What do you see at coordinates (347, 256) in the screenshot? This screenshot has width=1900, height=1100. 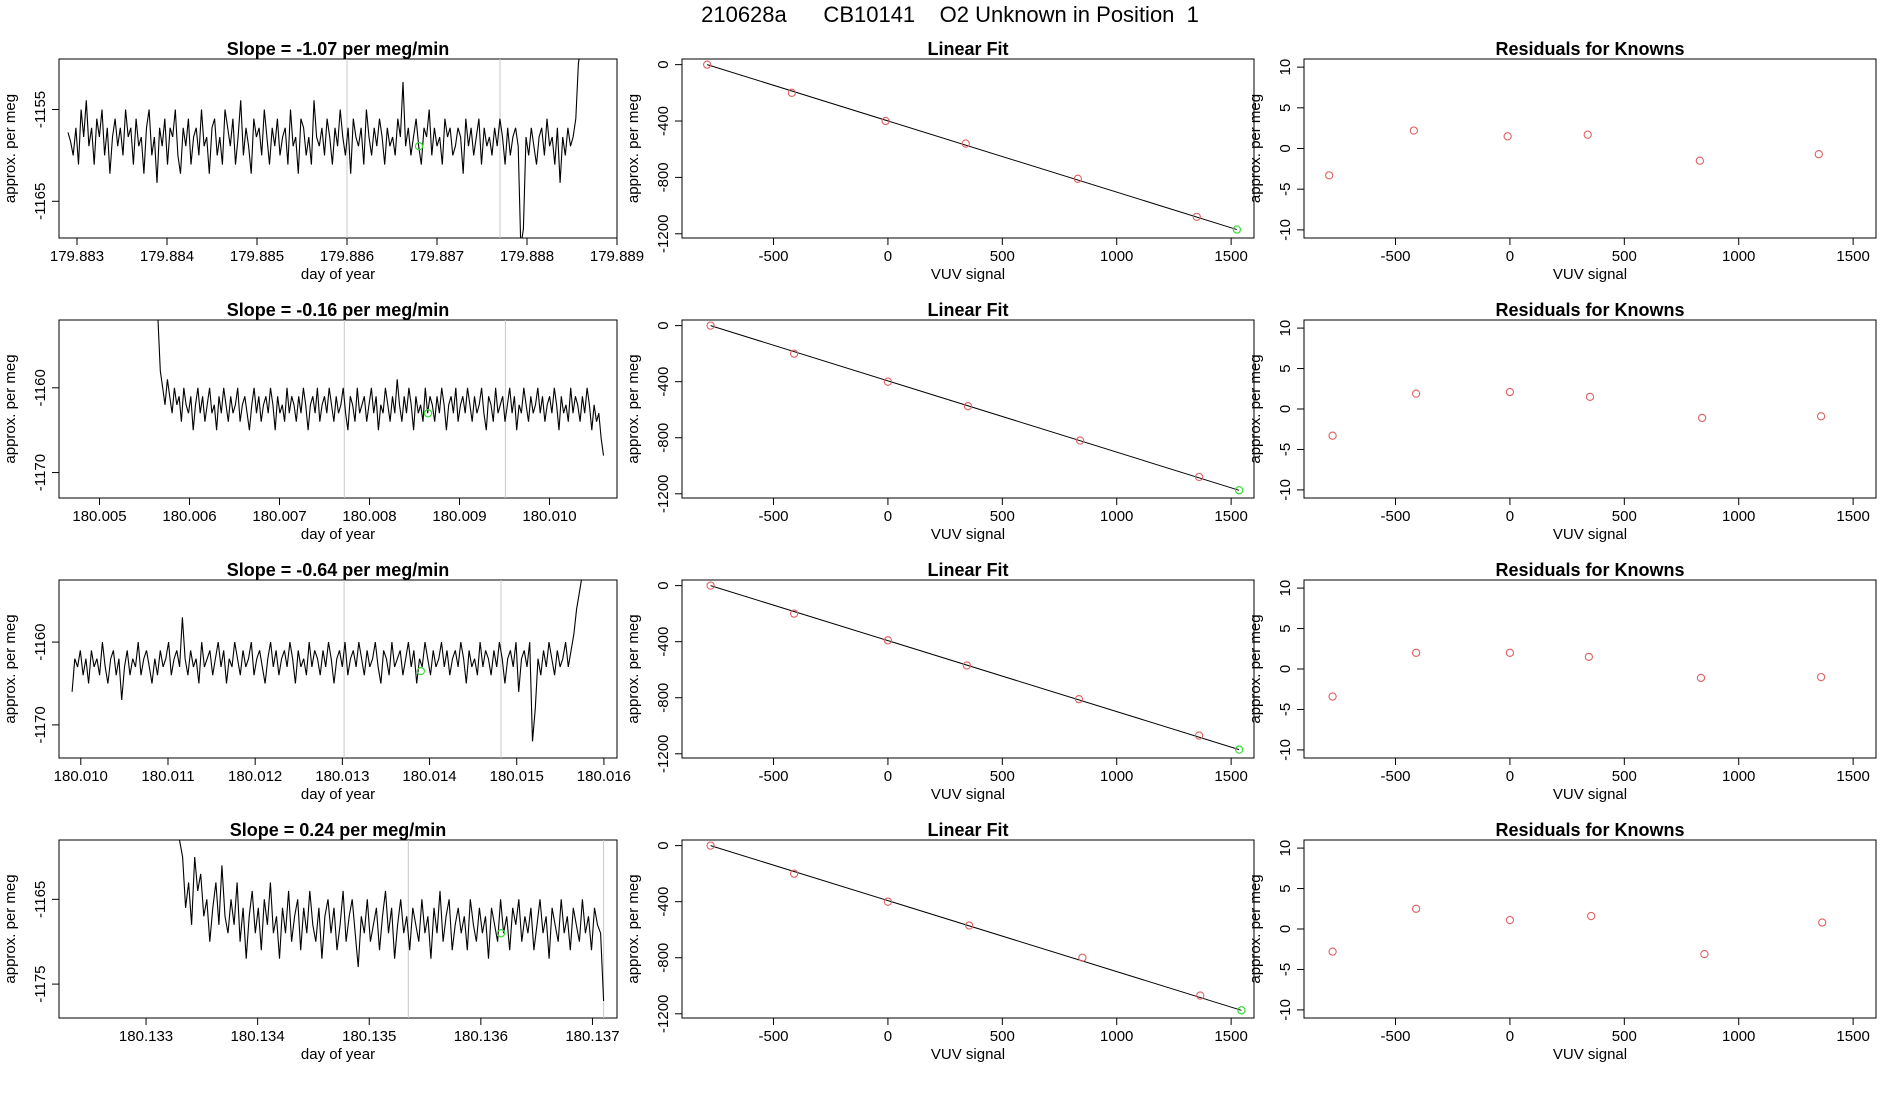 I see `x-tick-label: 179.886` at bounding box center [347, 256].